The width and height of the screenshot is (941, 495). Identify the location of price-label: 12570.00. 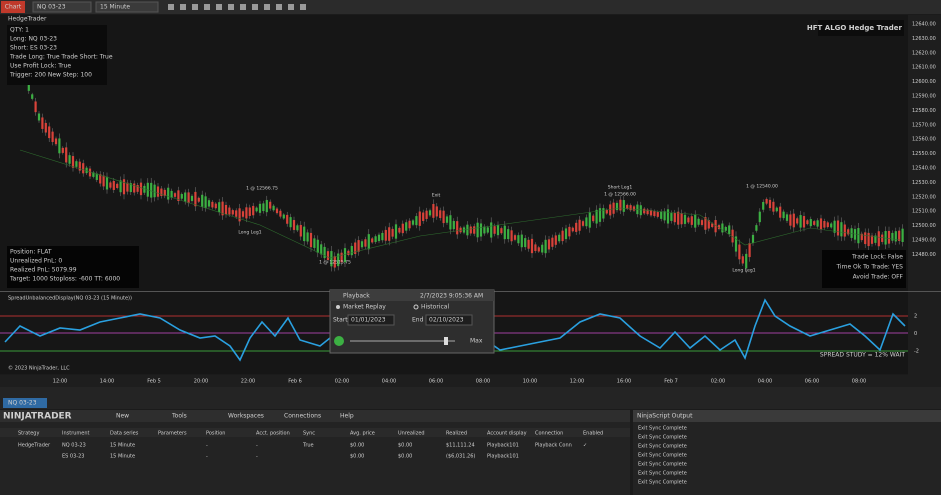
(924, 125).